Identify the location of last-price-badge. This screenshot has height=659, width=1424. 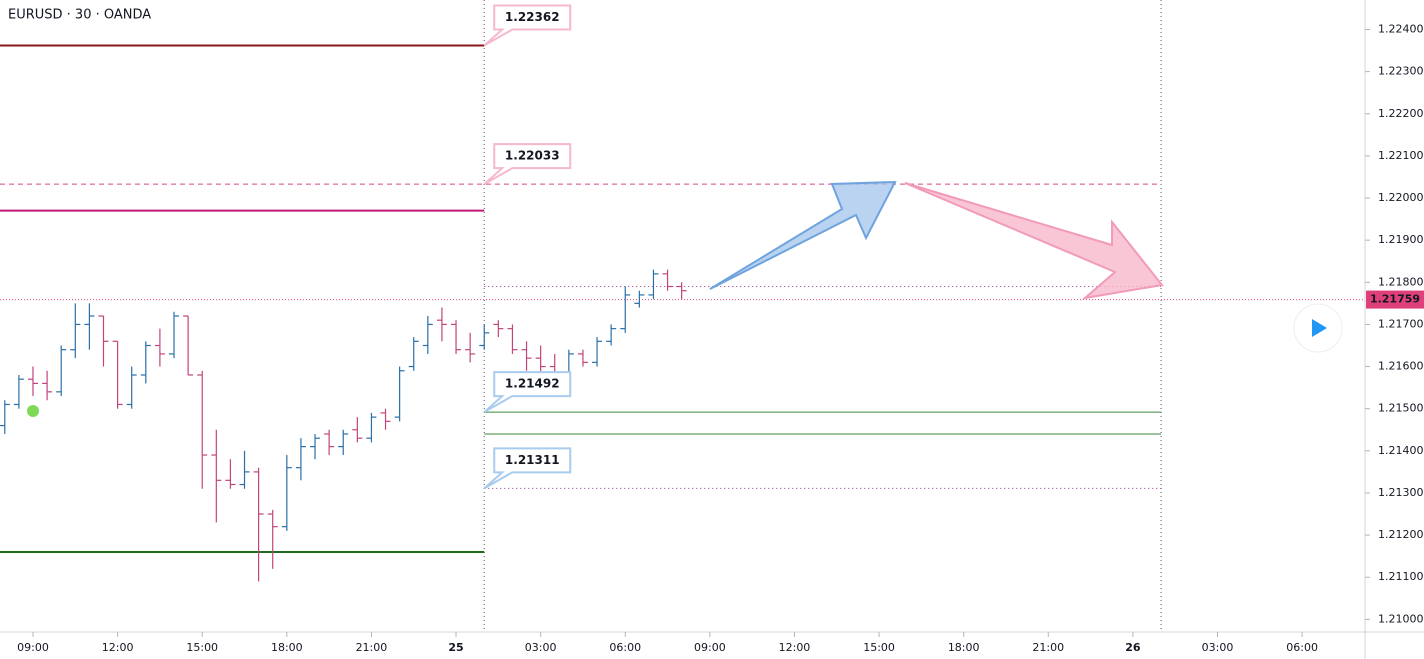
(1395, 299).